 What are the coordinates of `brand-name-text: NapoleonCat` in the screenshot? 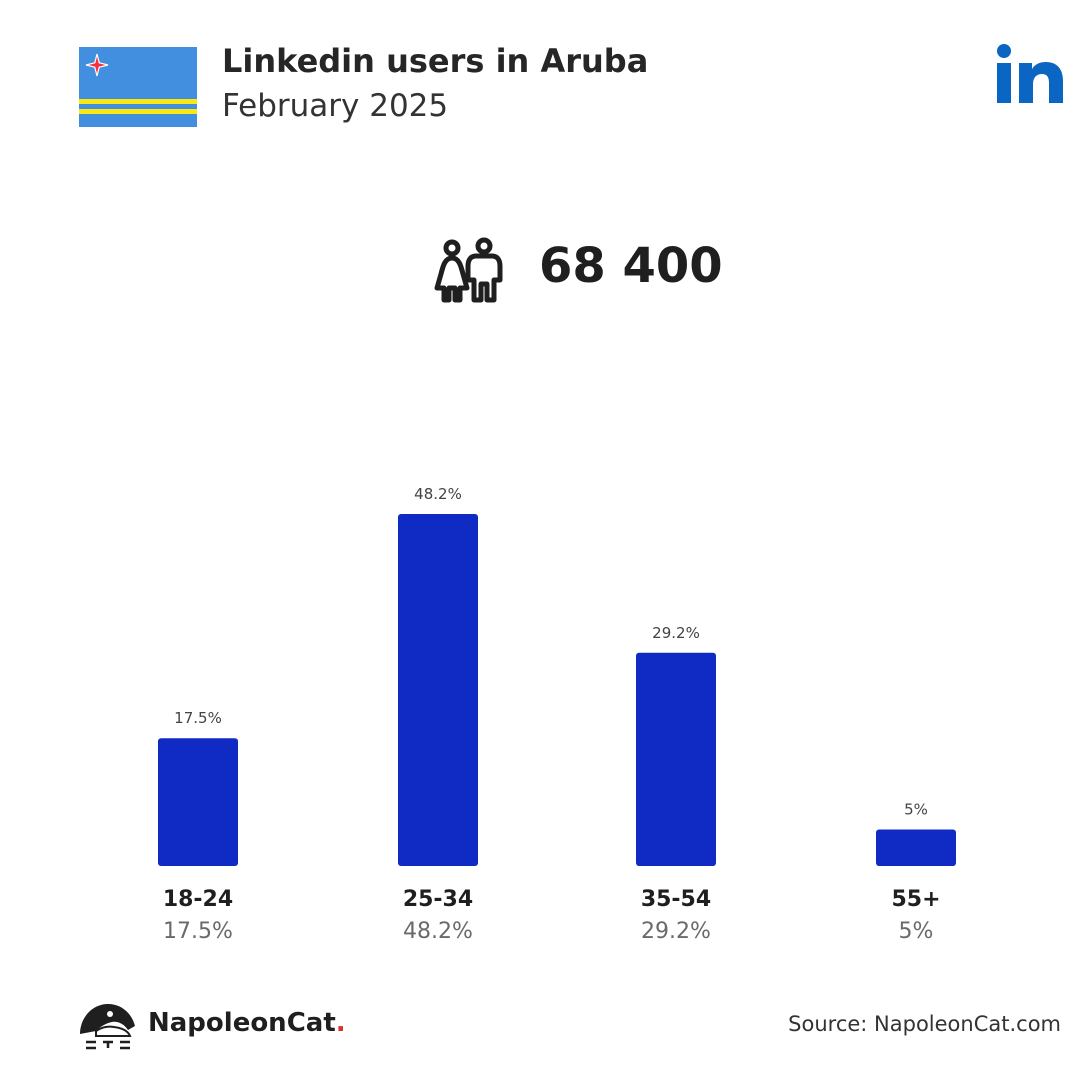 It's located at (242, 1023).